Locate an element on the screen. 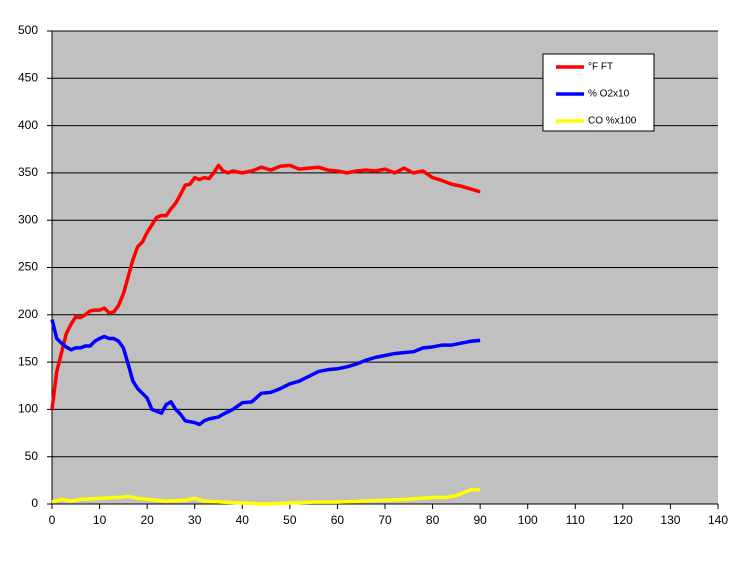 The height and width of the screenshot is (564, 748). y-tick-label: 500 is located at coordinates (28, 30).